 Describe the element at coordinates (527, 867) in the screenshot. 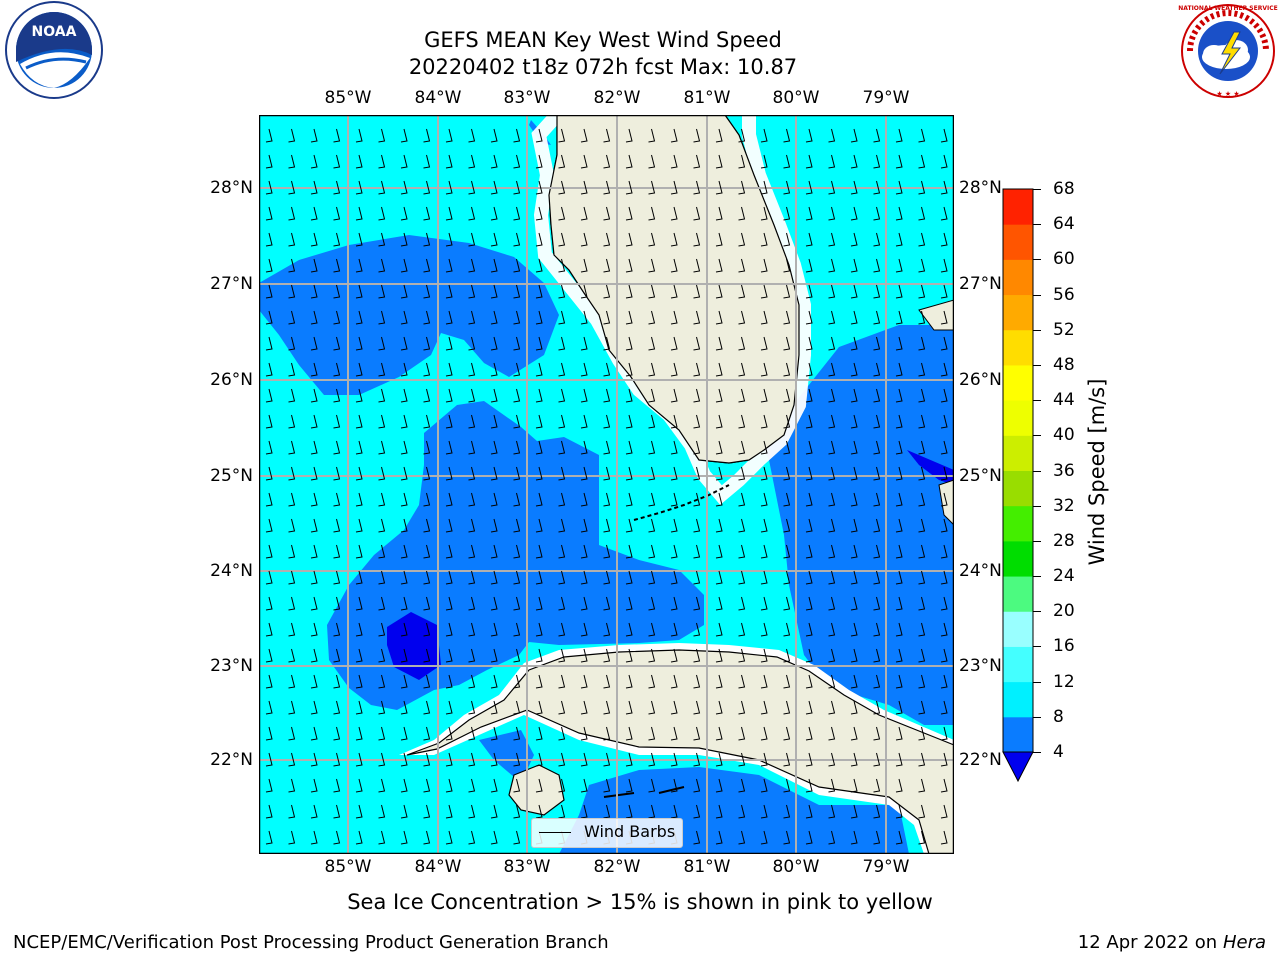

I see `lon-tick-bottom: 83°W` at that location.